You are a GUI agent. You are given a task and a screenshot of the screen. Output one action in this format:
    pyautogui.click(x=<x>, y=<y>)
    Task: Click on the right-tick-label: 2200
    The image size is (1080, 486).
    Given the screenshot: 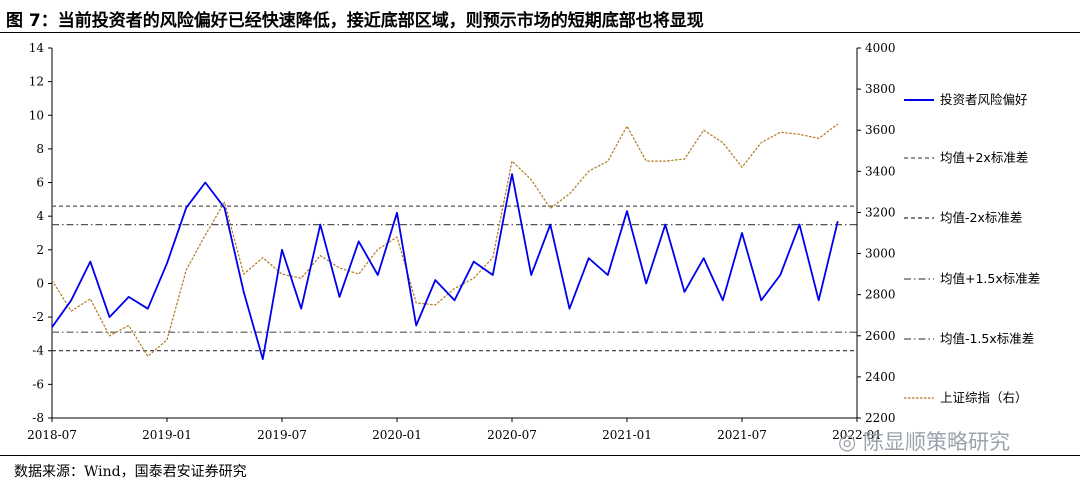 What is the action you would take?
    pyautogui.click(x=880, y=418)
    